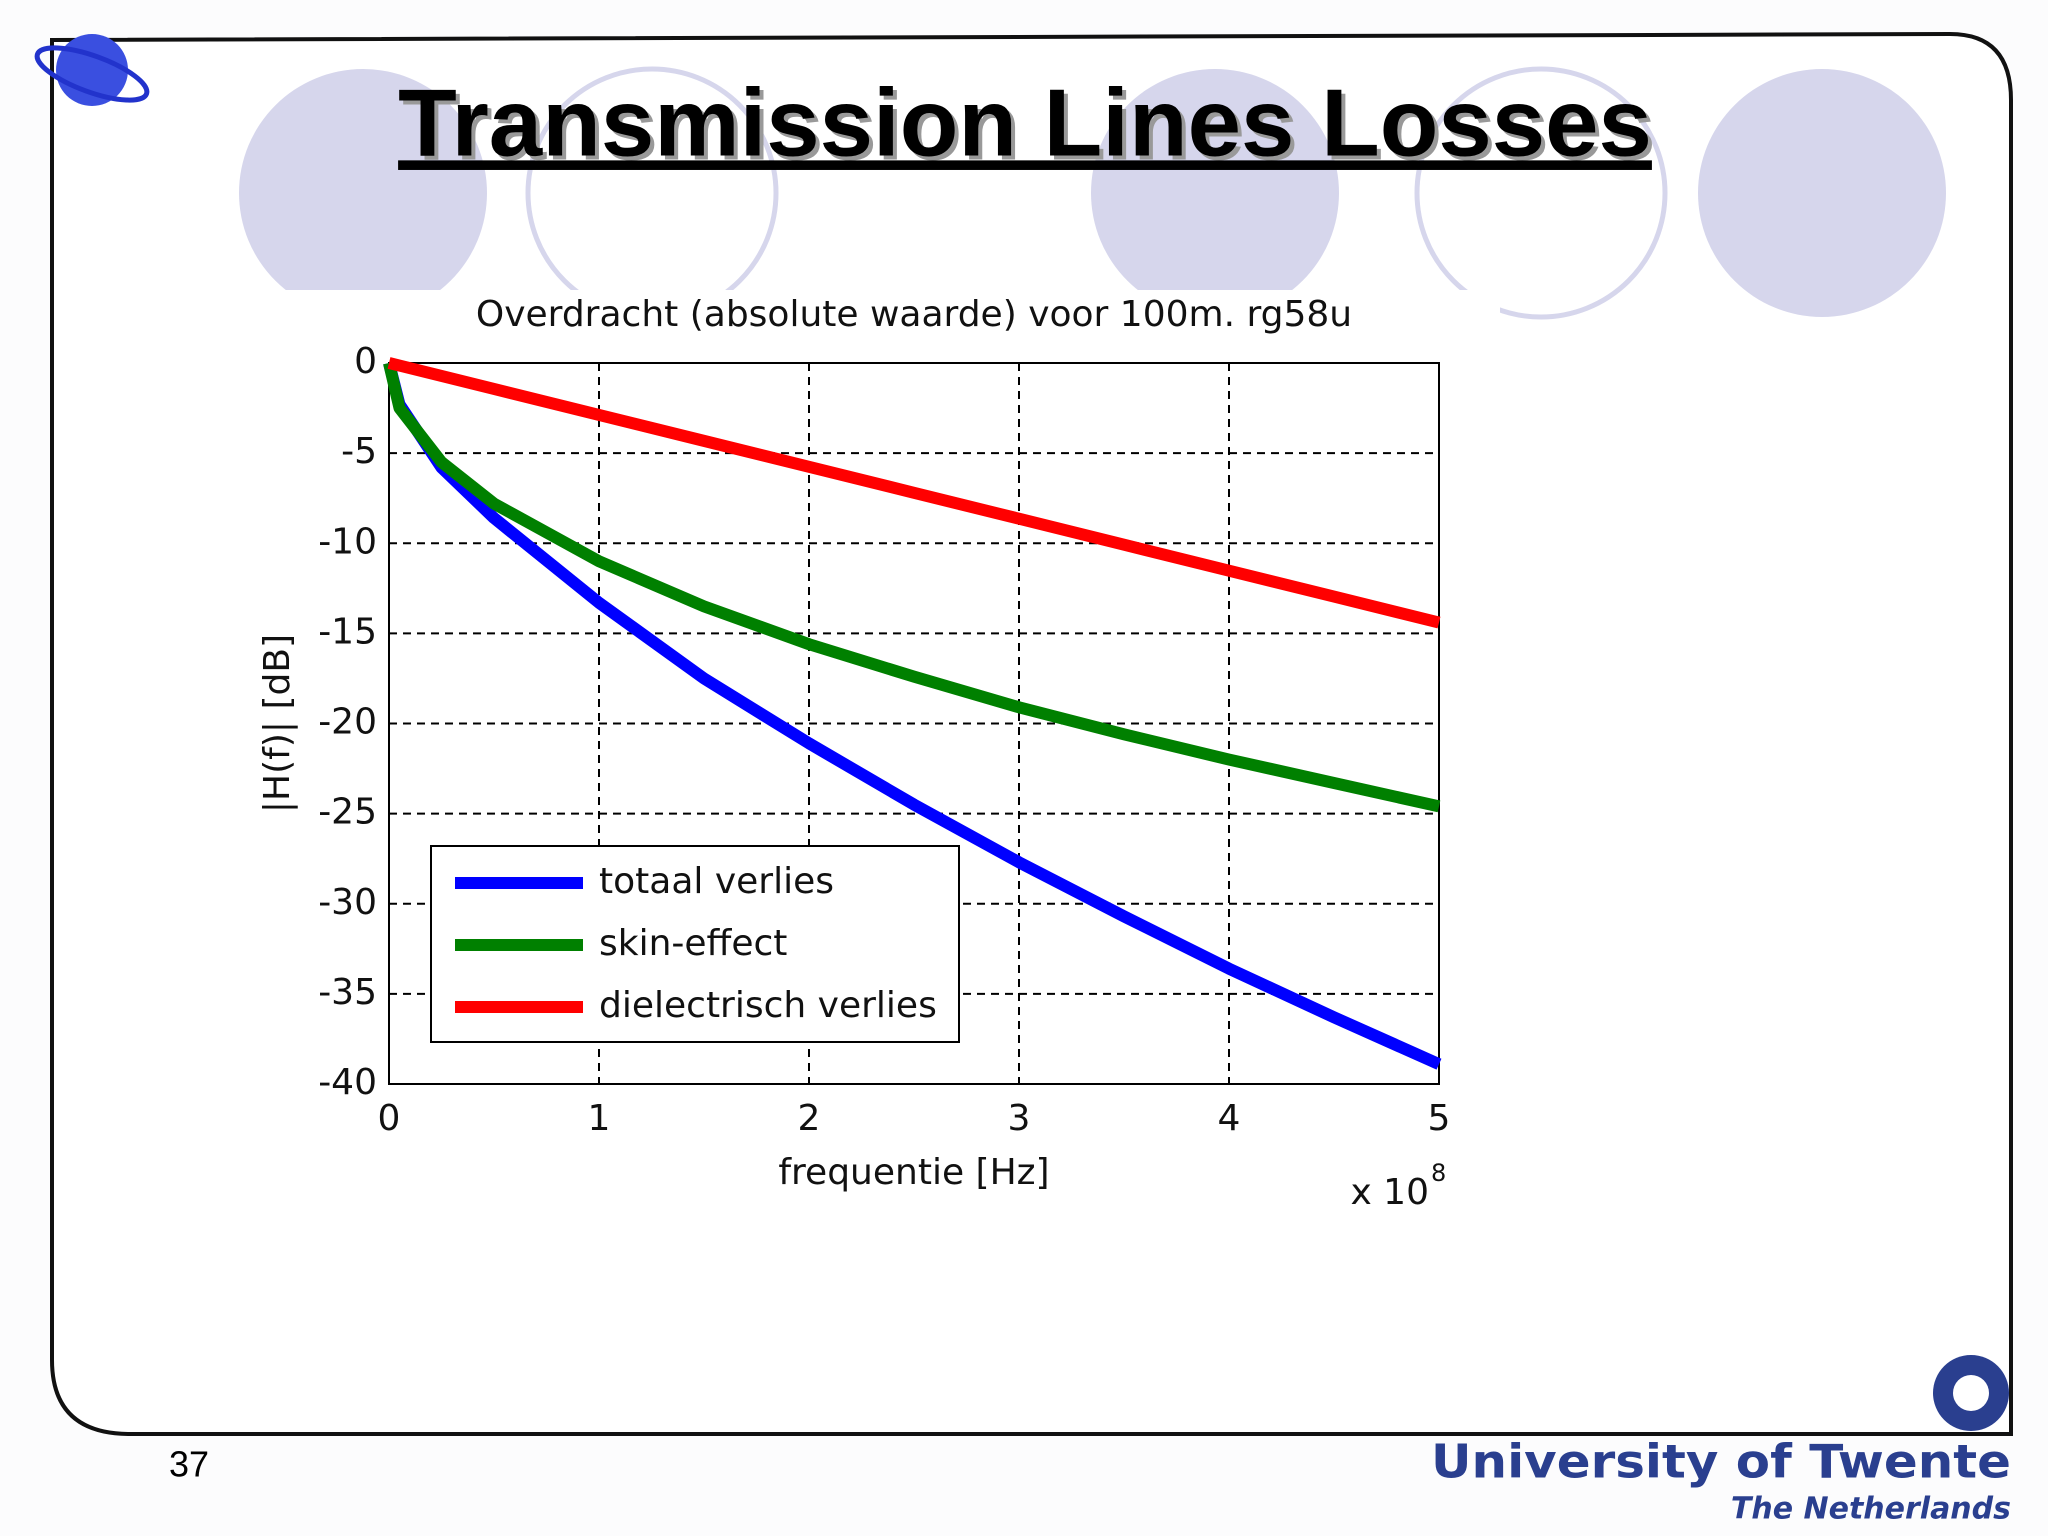 This screenshot has width=2048, height=1536. What do you see at coordinates (347, 902) in the screenshot?
I see `y-tick-label: -30` at bounding box center [347, 902].